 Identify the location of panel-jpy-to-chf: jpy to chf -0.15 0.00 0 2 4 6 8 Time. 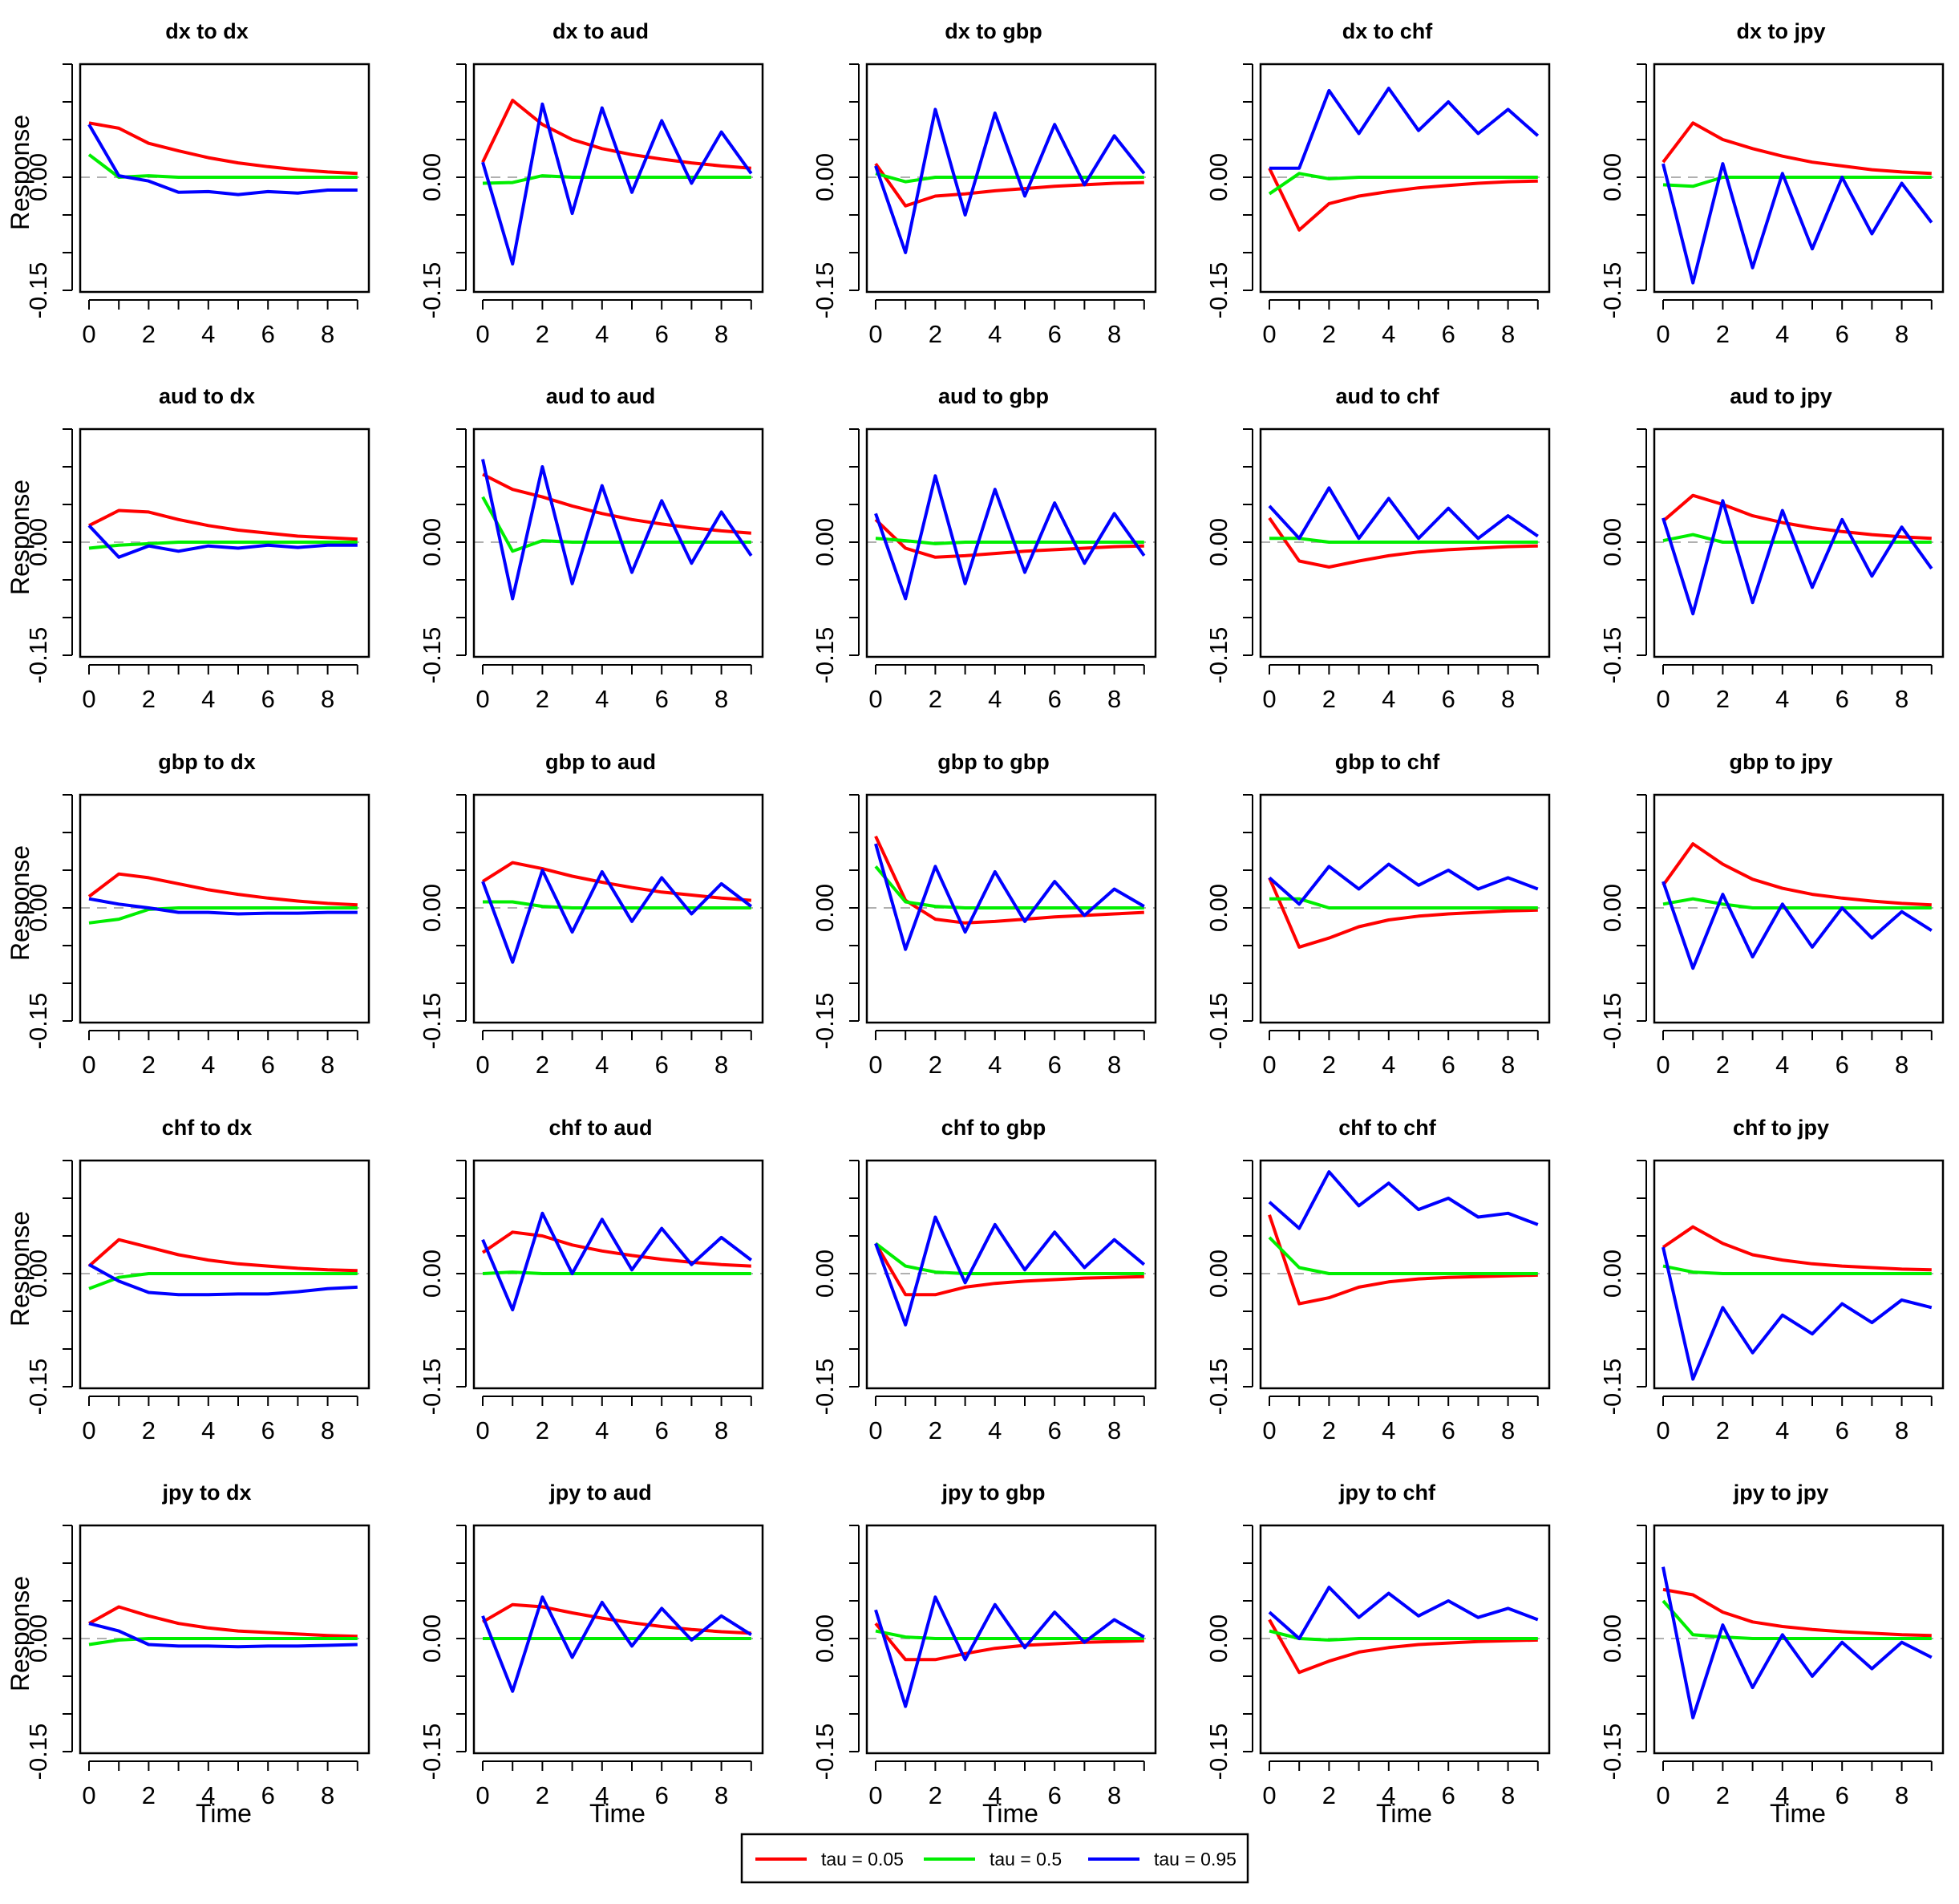
(1377, 1654).